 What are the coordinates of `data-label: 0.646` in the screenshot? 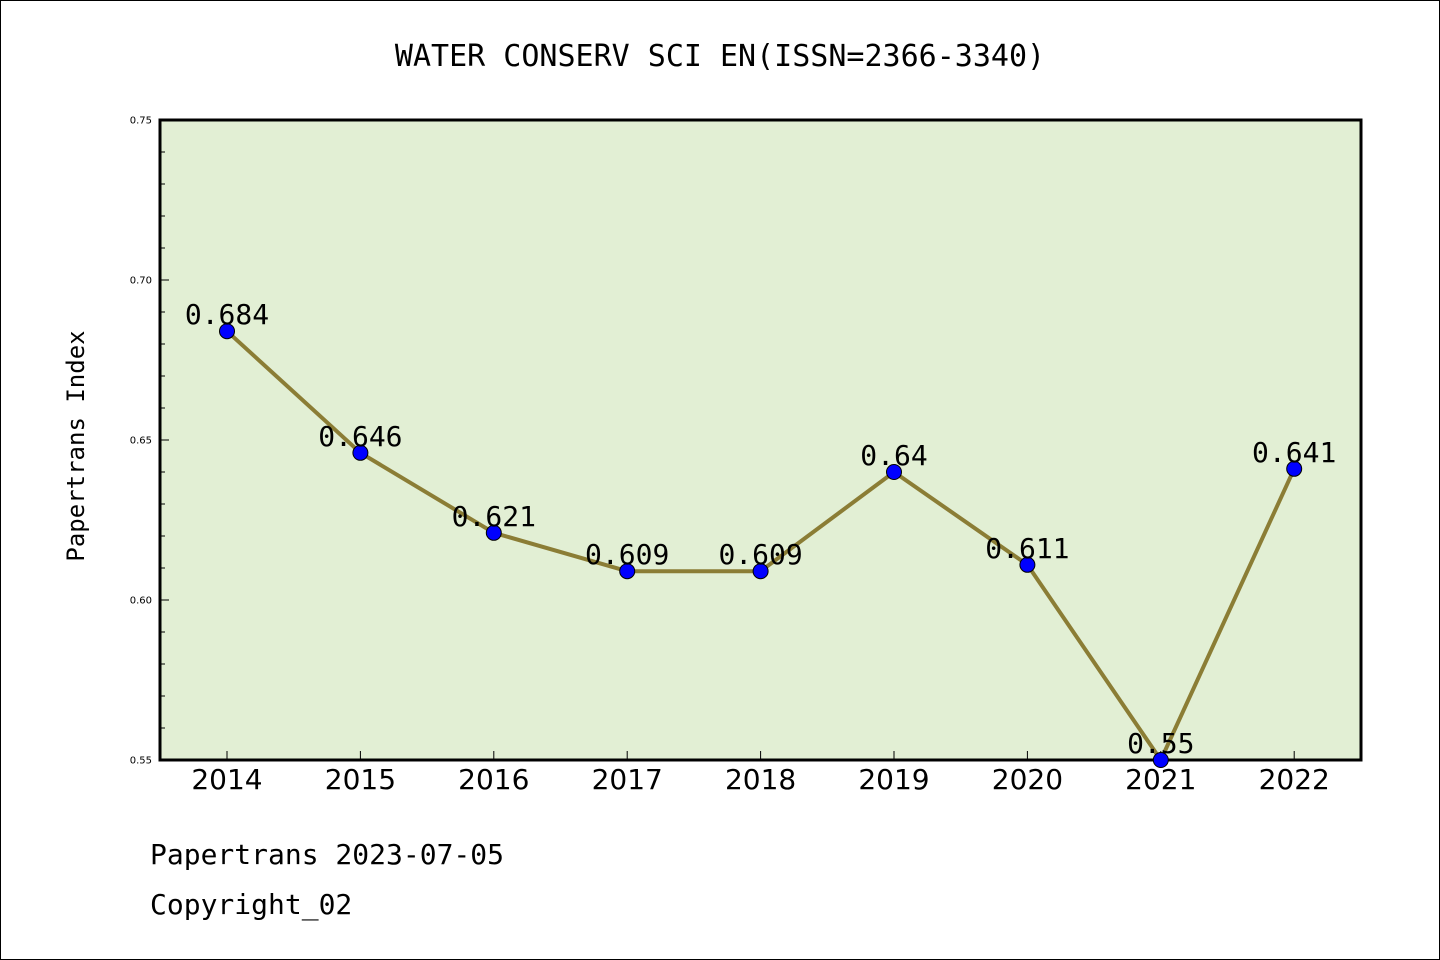 It's located at (360, 436).